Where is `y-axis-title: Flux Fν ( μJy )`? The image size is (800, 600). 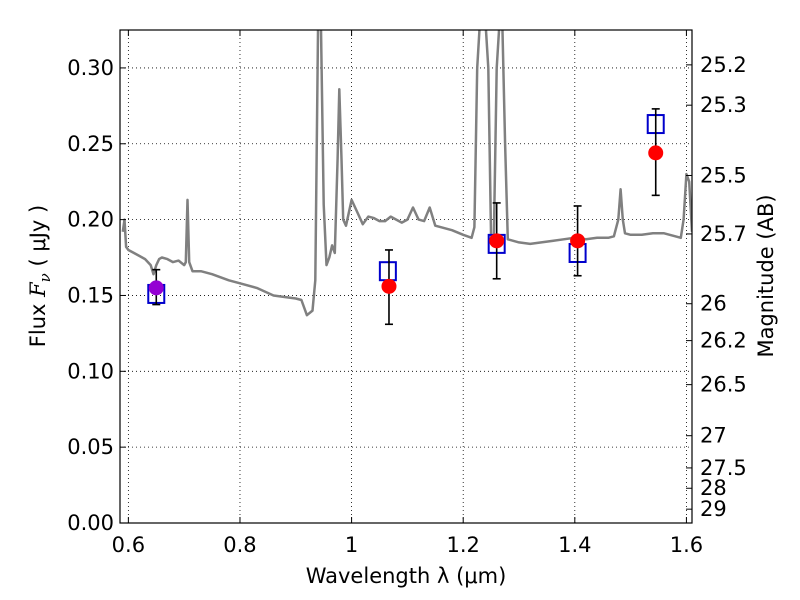
y-axis-title: Flux Fν ( μJy ) is located at coordinates (40, 276).